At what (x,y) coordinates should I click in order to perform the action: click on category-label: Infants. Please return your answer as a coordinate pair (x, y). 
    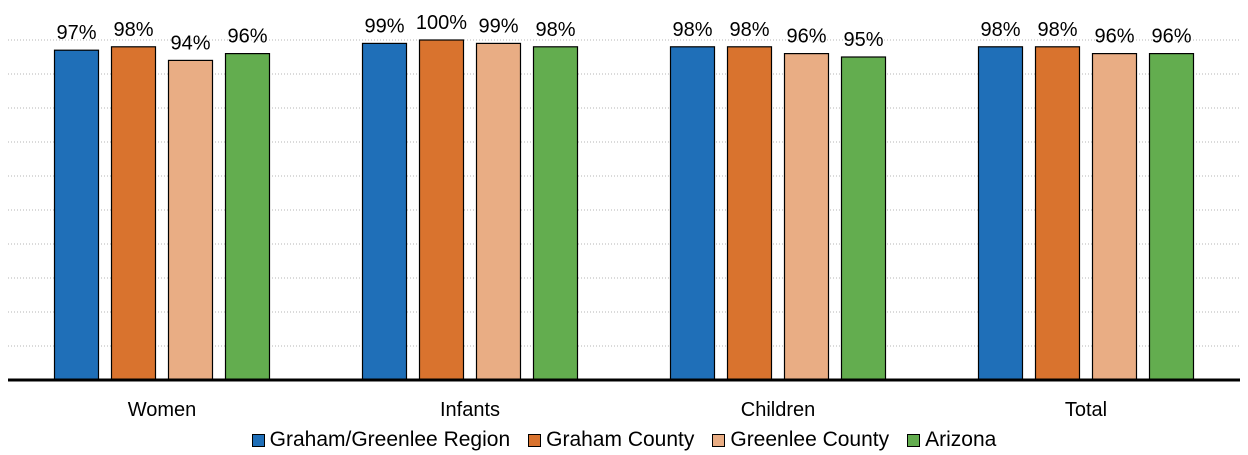
    Looking at the image, I should click on (470, 410).